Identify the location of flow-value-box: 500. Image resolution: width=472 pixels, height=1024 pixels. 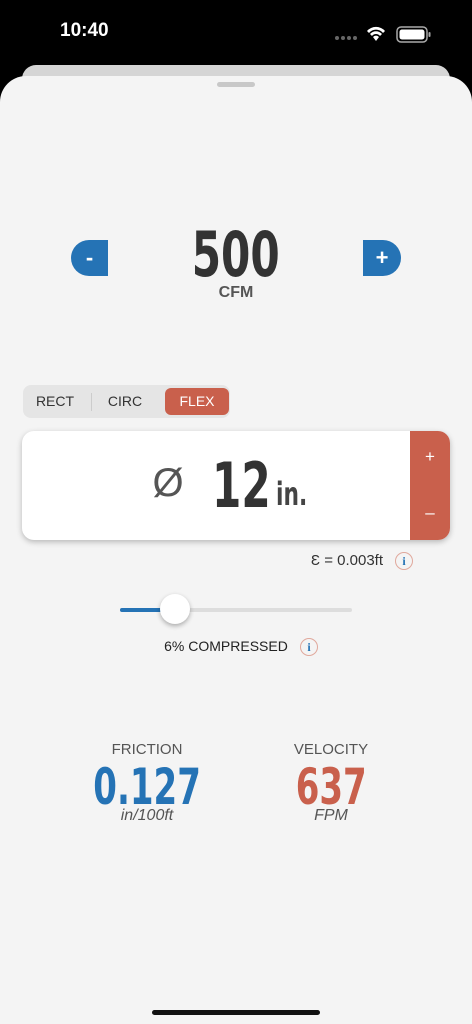
(236, 255).